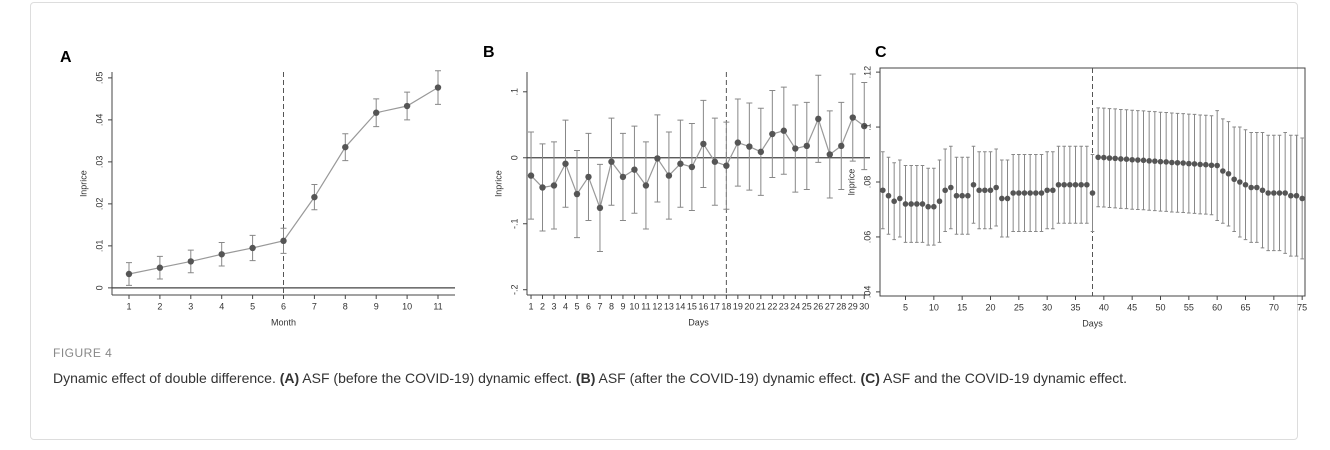 Image resolution: width=1330 pixels, height=450 pixels. I want to click on x-tick-label: 55, so click(1189, 307).